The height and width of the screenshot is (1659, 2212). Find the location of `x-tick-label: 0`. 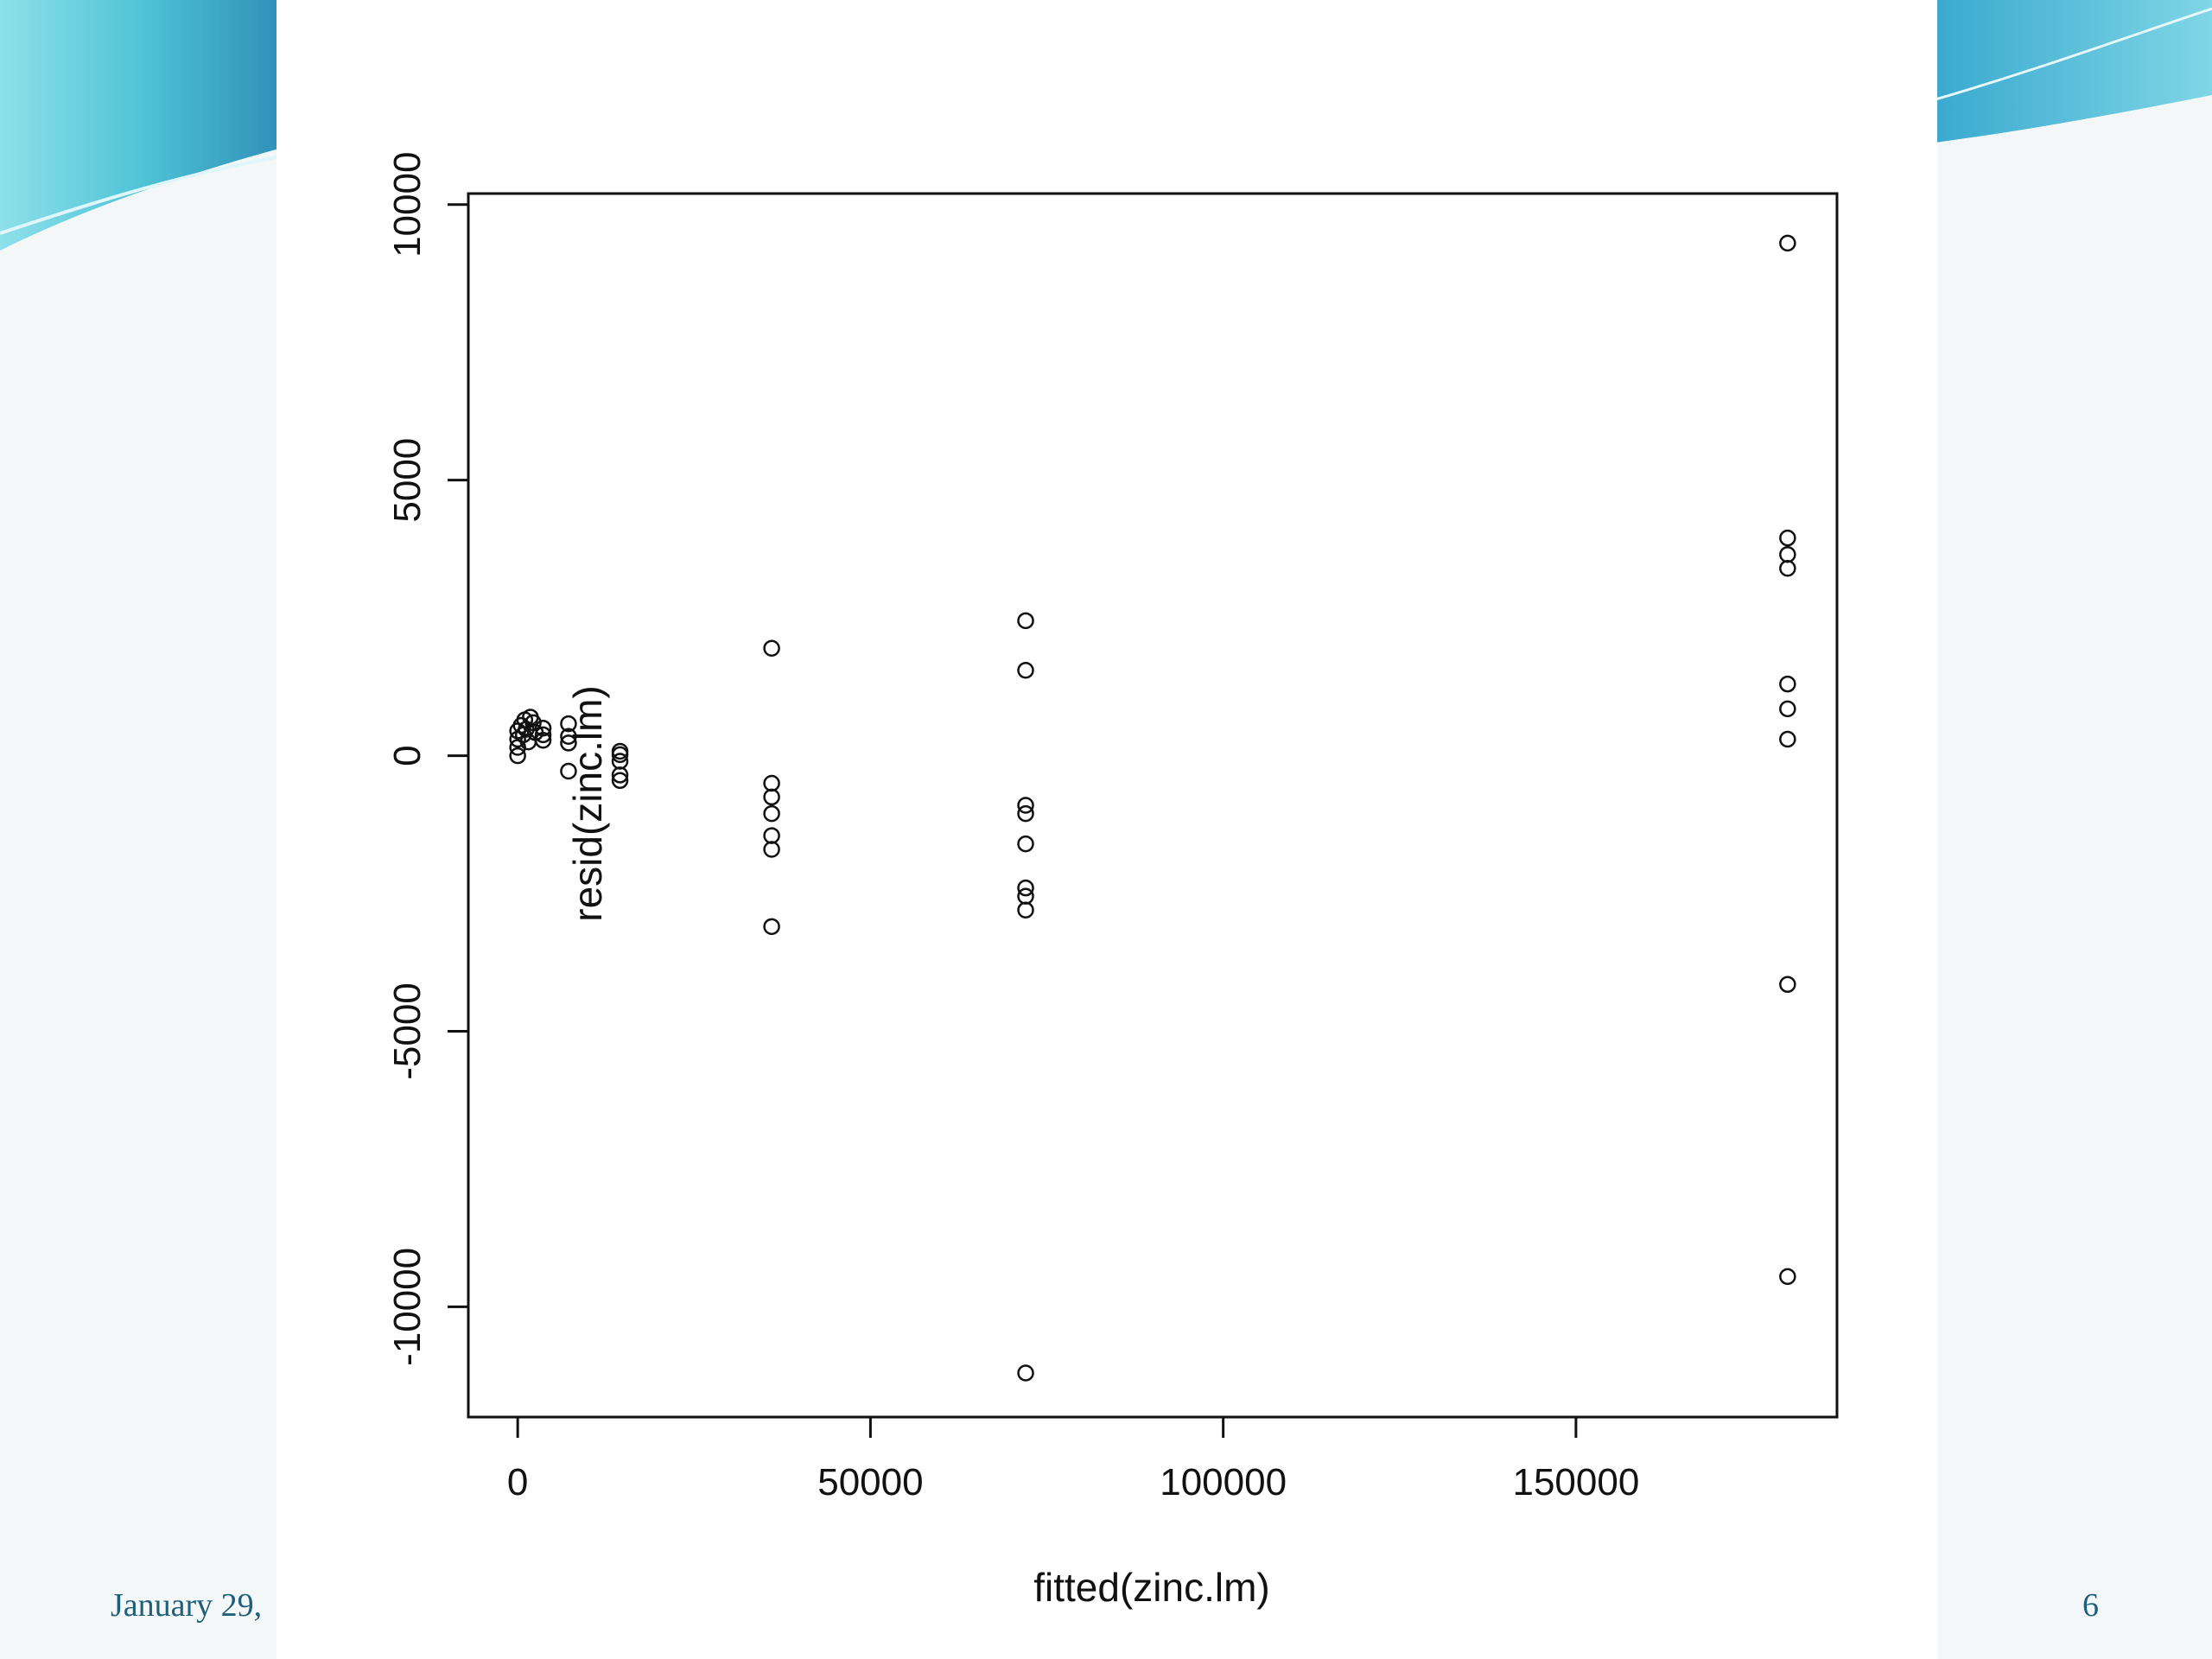

x-tick-label: 0 is located at coordinates (517, 1482).